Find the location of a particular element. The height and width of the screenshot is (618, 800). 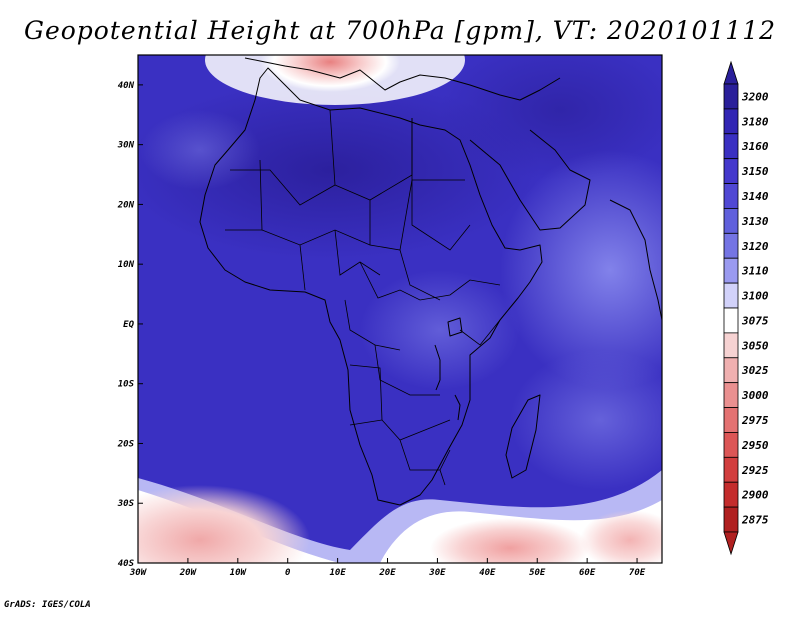

lat-tick-label: 30N is located at coordinates (126, 146).